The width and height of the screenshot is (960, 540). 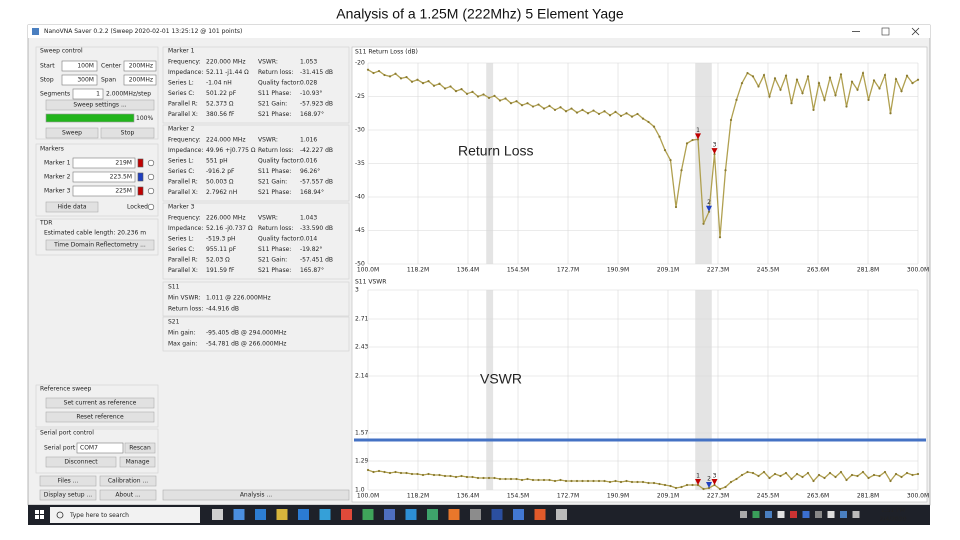 I want to click on input-value: 300M, so click(x=85, y=80).